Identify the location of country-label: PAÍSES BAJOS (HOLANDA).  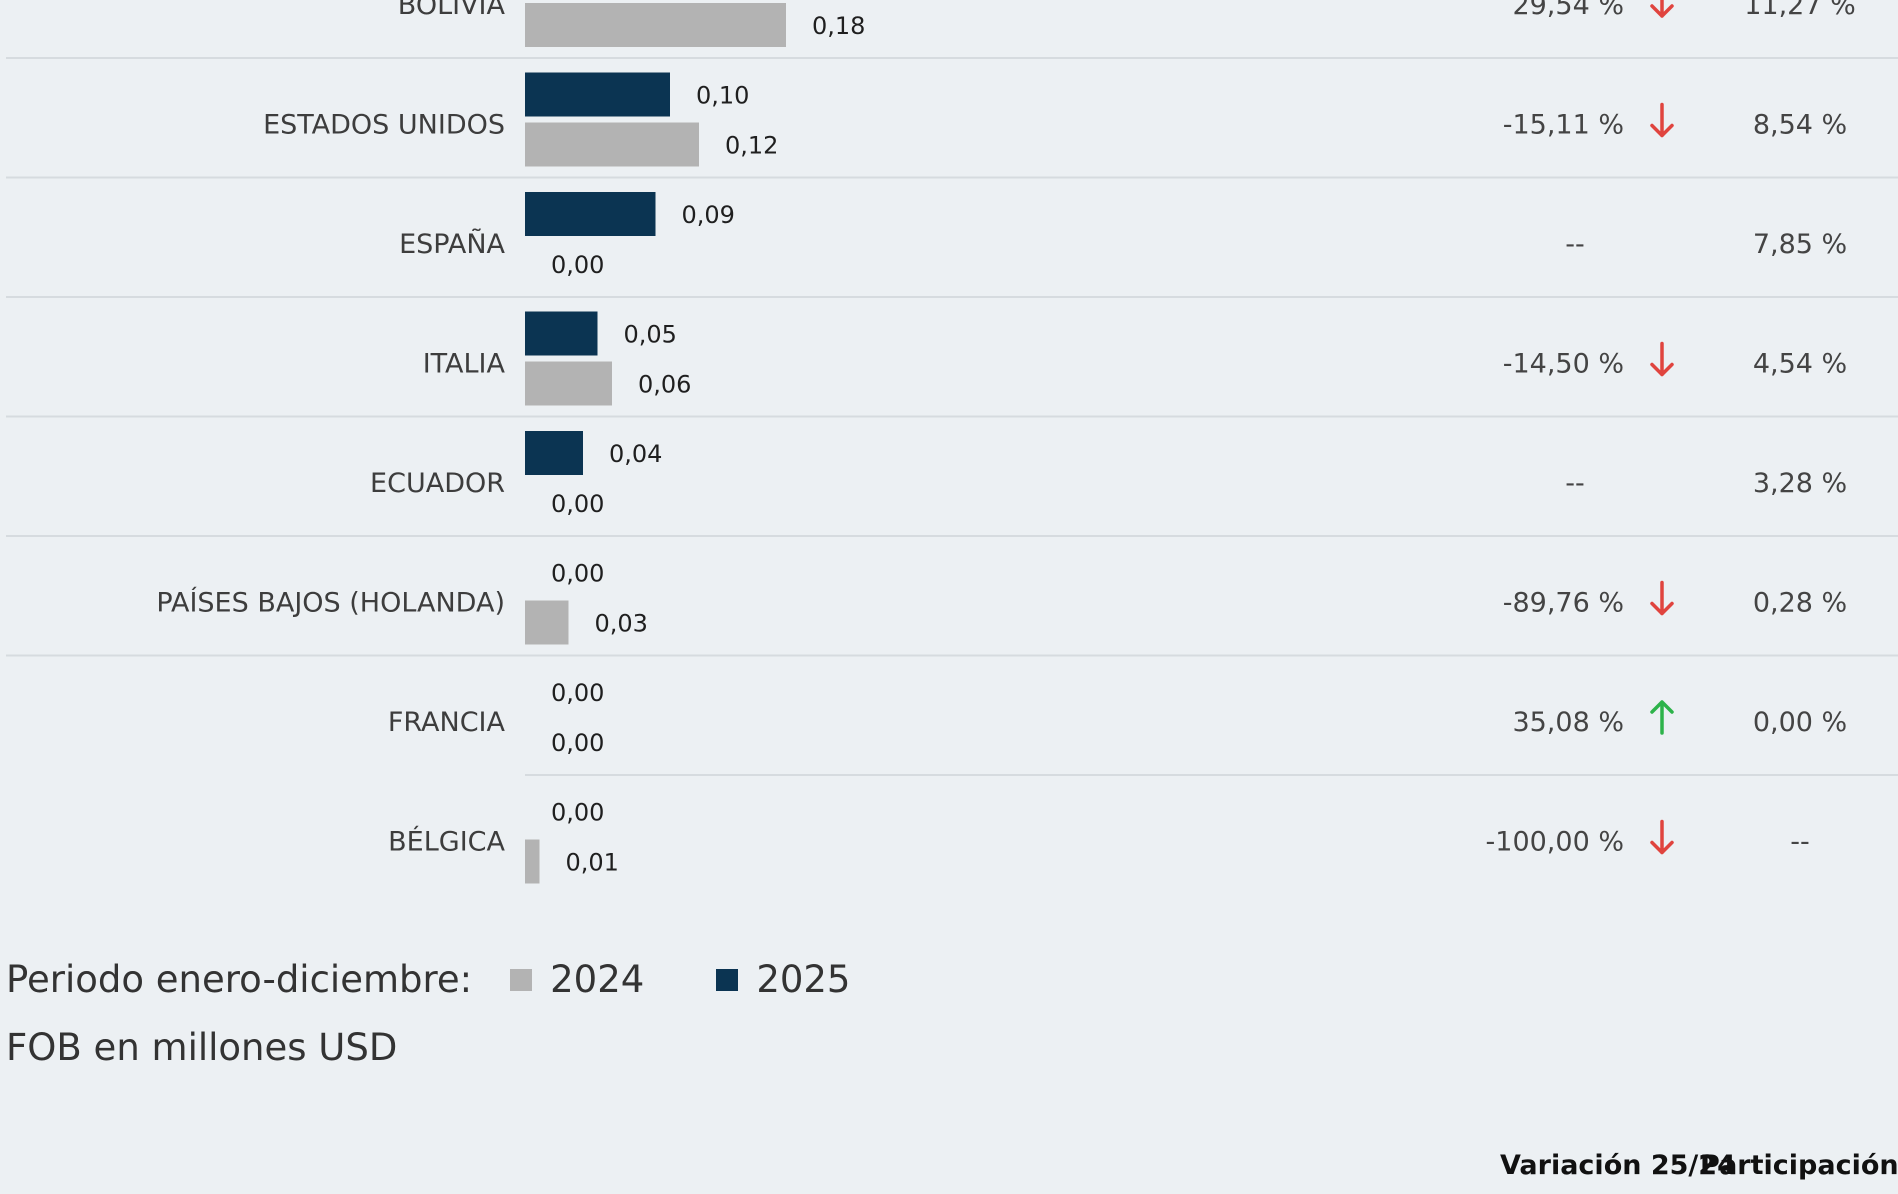
(330, 603).